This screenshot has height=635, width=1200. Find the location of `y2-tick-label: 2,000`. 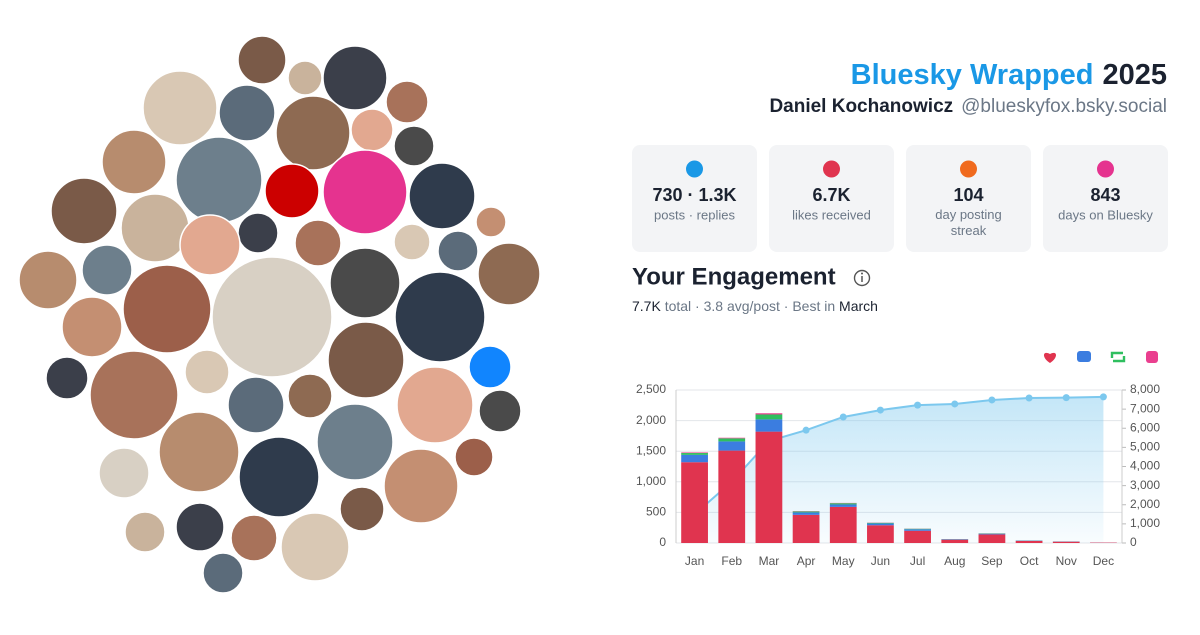

y2-tick-label: 2,000 is located at coordinates (1145, 504).